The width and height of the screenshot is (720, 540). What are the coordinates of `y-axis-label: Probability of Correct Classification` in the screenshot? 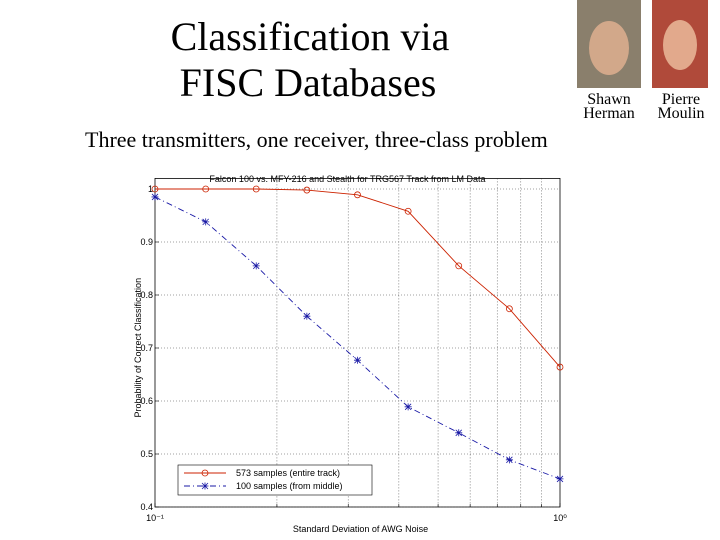 It's located at (138, 348).